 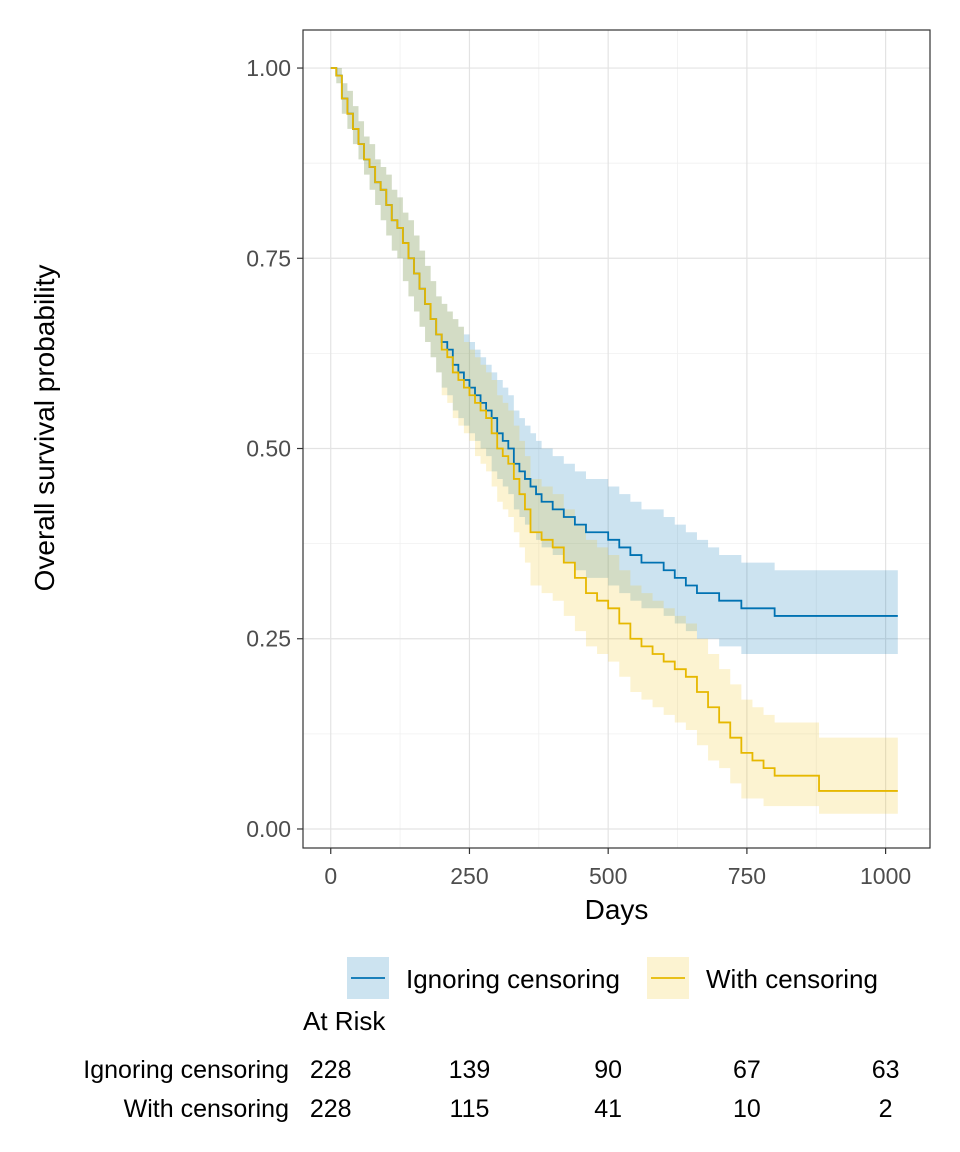 I want to click on risk-table-cells: 228 139 90 67 63 228 115 41 10 2, so click(x=605, y=1089).